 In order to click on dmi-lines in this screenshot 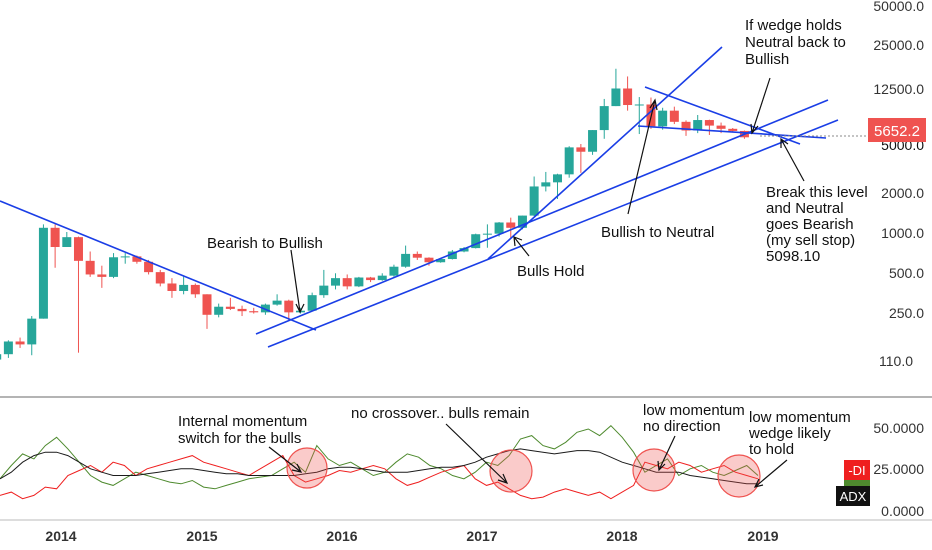, I will do `click(379, 462)`.